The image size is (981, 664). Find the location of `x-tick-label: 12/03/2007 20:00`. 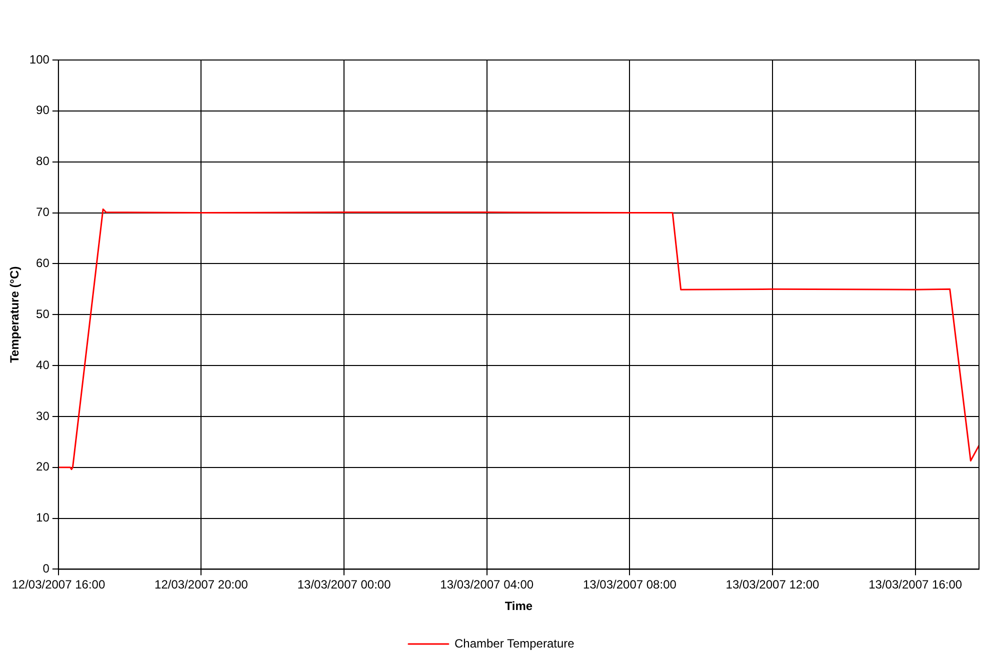

x-tick-label: 12/03/2007 20:00 is located at coordinates (201, 585).